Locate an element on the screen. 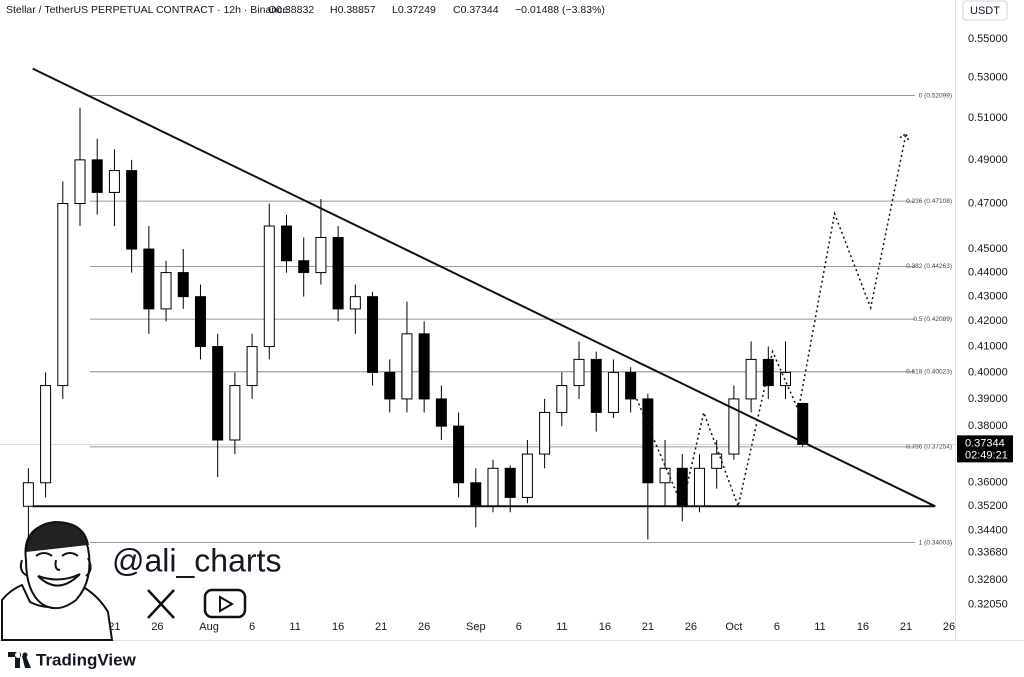  countdown: 02:49:21 is located at coordinates (986, 455).